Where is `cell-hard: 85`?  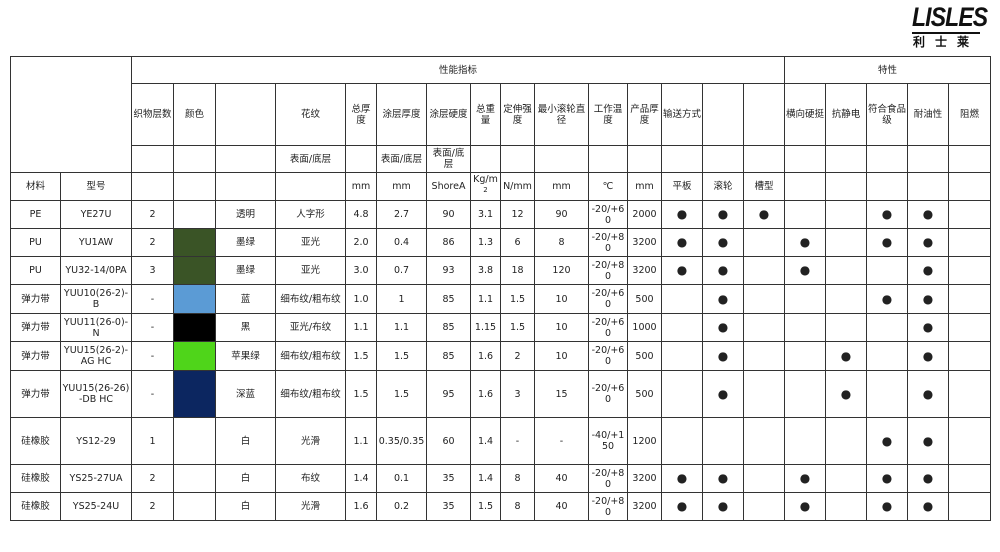
cell-hard: 85 is located at coordinates (448, 327).